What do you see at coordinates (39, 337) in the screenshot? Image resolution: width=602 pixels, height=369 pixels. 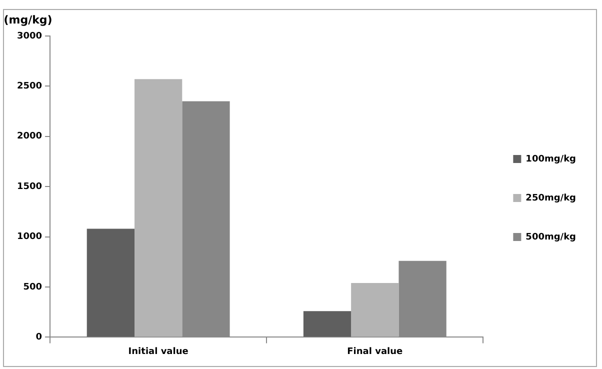 I see `y-tick-label: 0` at bounding box center [39, 337].